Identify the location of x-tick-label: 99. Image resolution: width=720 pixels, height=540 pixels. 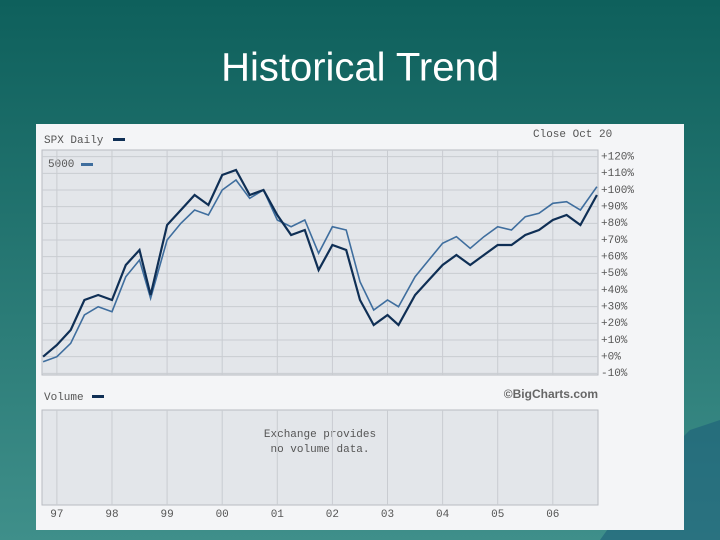
(166, 515).